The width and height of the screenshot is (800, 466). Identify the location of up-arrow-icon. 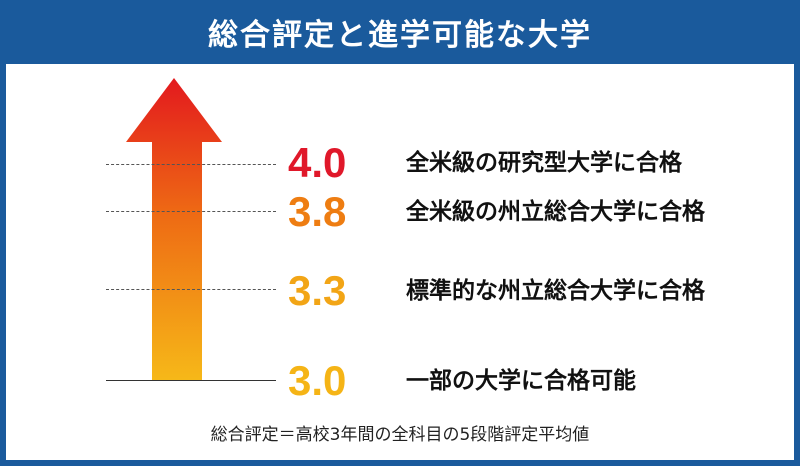
(174, 229).